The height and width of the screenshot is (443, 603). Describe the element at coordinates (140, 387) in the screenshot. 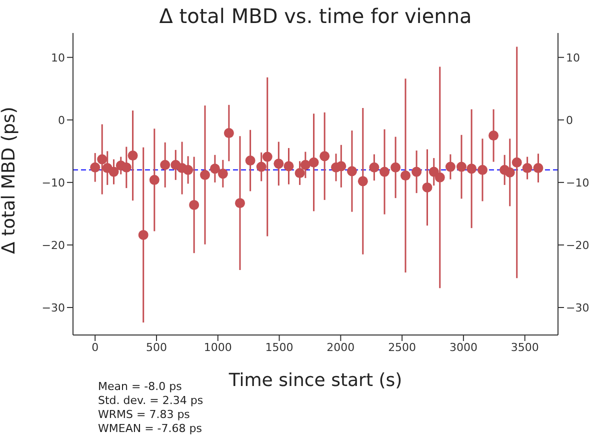

I see `text: Mean = -8.0 ps` at that location.